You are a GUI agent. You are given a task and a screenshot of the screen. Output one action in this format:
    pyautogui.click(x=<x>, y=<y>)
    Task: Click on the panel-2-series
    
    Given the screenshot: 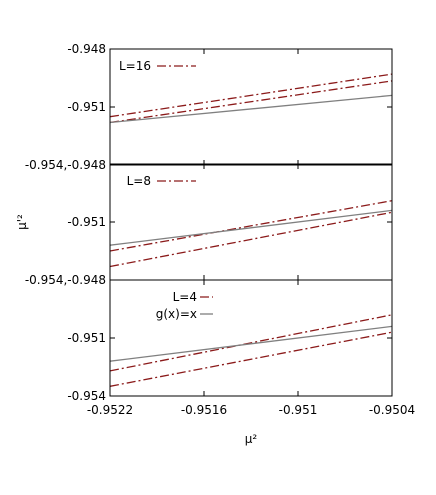 What is the action you would take?
    pyautogui.click(x=251, y=234)
    